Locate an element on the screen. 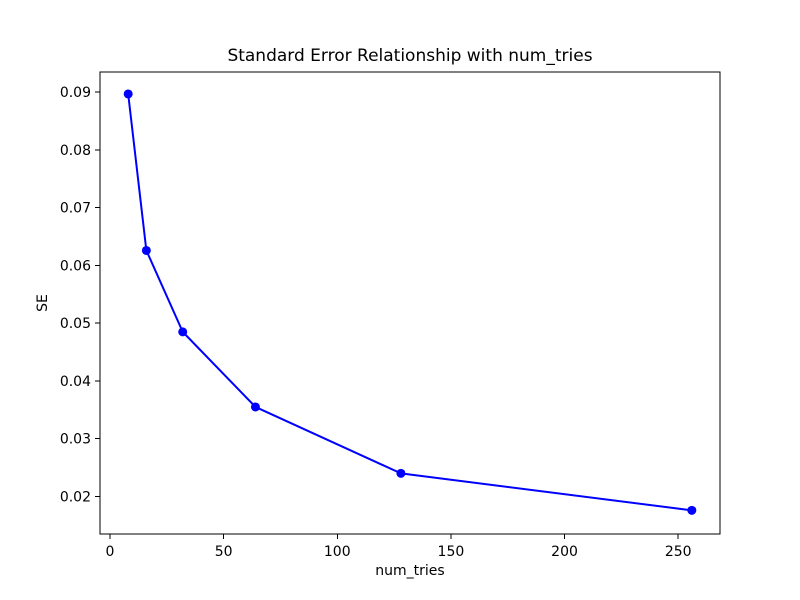 The image size is (800, 600). x-tick-label: 250 is located at coordinates (678, 552).